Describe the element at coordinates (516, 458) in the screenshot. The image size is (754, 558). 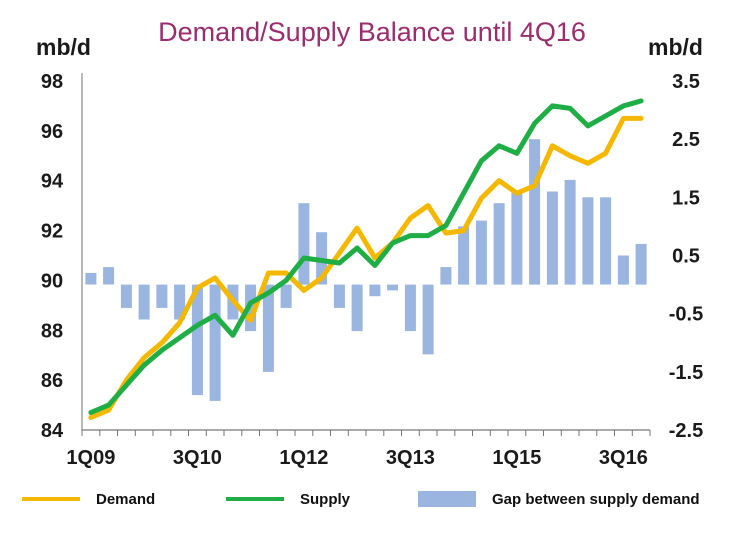
I see `x-tick-label: 1Q15` at that location.